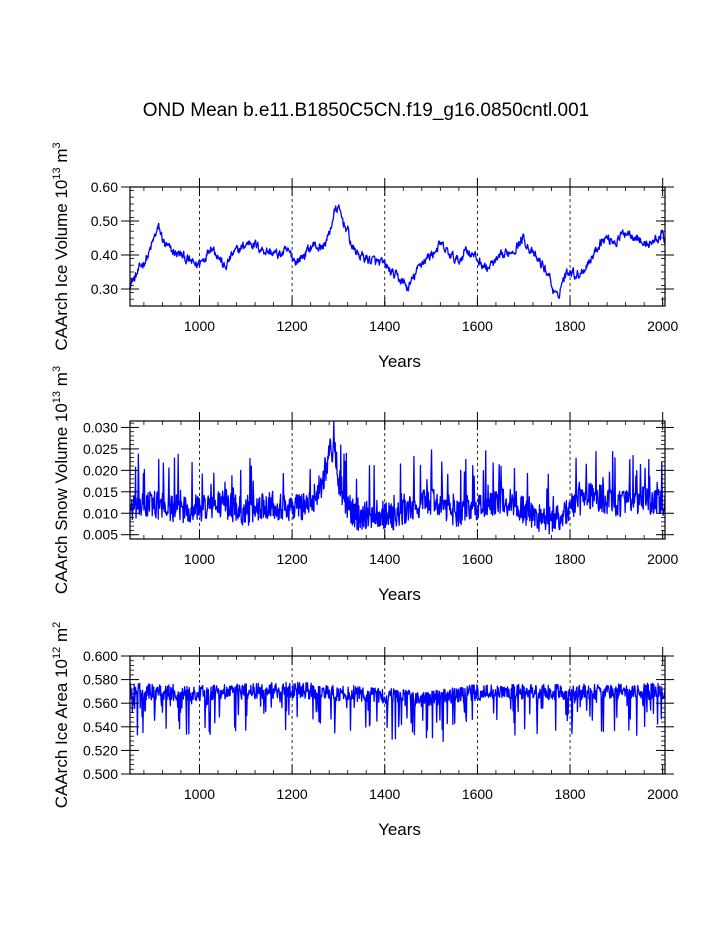 This screenshot has width=723, height=935. What do you see at coordinates (100, 680) in the screenshot?
I see `y-tick-label: 0.580` at bounding box center [100, 680].